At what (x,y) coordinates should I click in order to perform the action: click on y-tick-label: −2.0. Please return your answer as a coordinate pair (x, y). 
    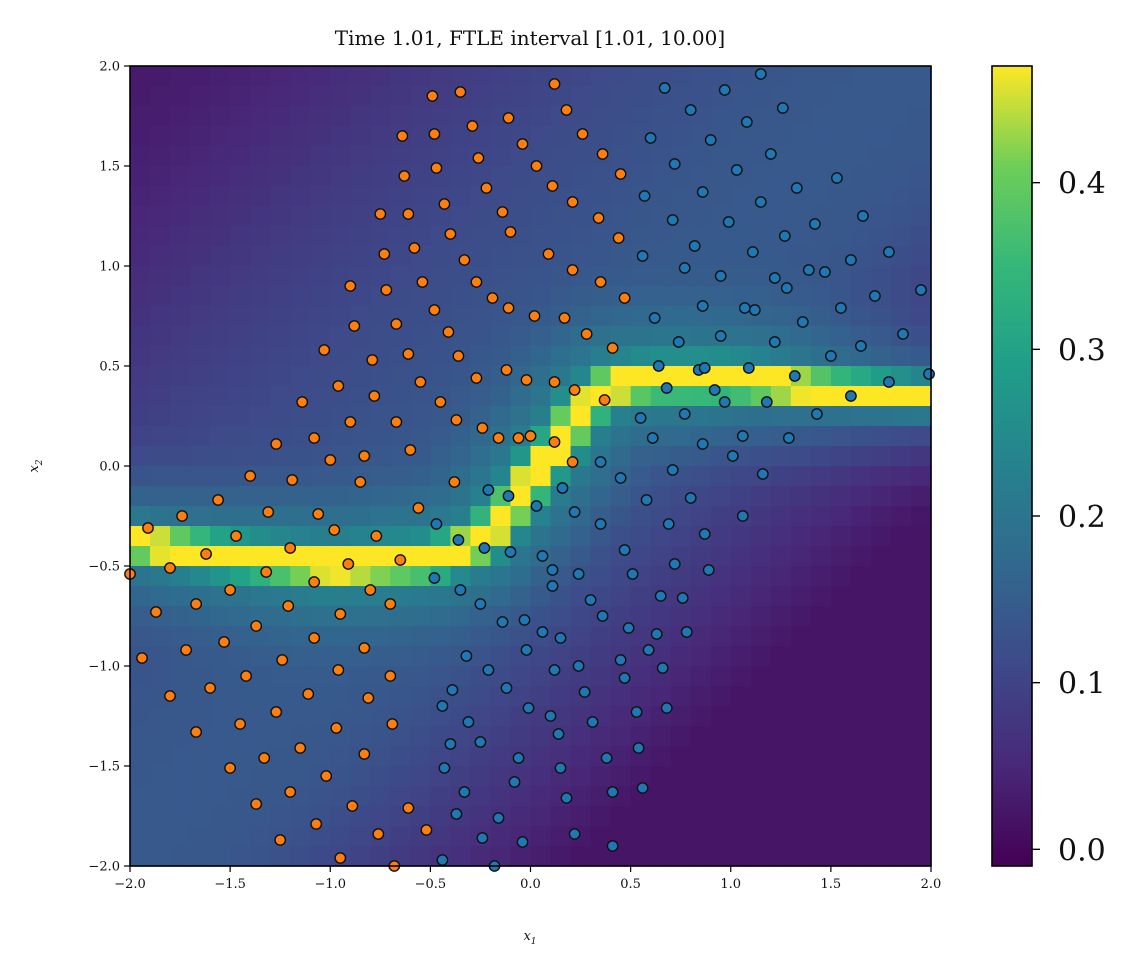
    Looking at the image, I should click on (104, 867).